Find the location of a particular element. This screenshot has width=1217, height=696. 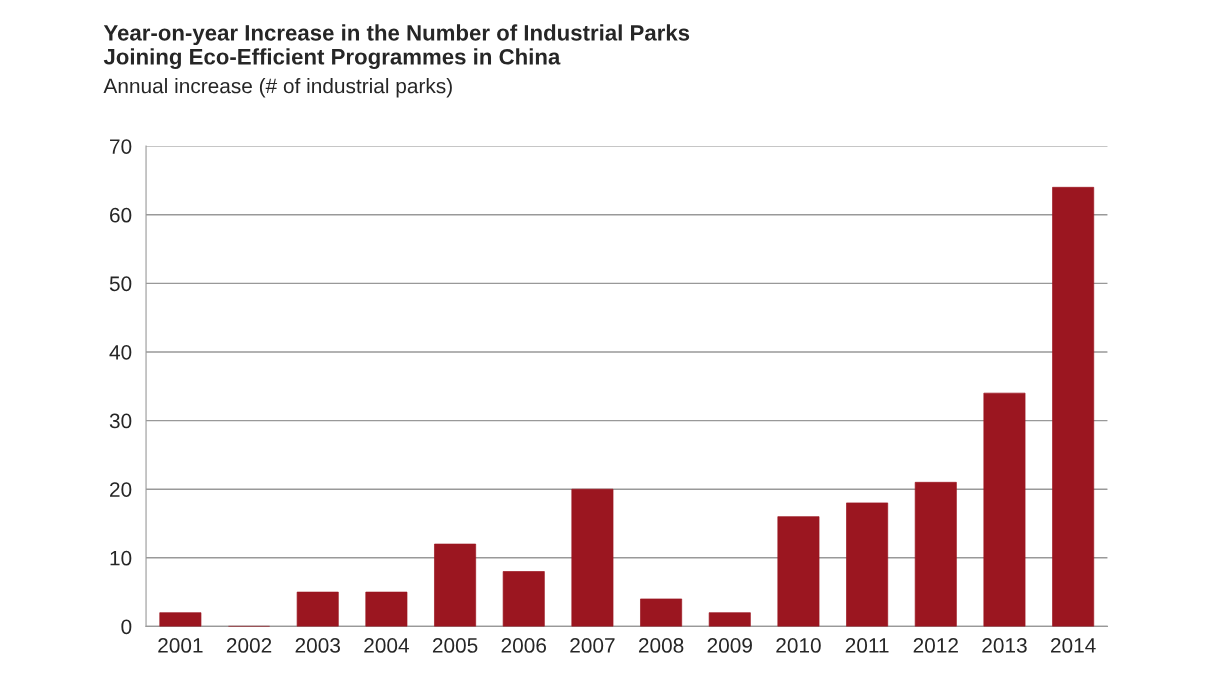

y-tick-label: 70 is located at coordinates (121, 146).